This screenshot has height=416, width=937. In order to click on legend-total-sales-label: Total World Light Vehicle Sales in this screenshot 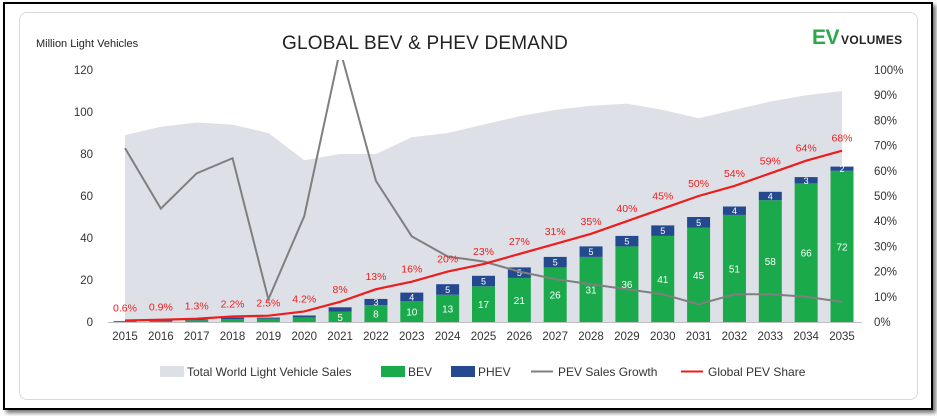, I will do `click(269, 372)`.